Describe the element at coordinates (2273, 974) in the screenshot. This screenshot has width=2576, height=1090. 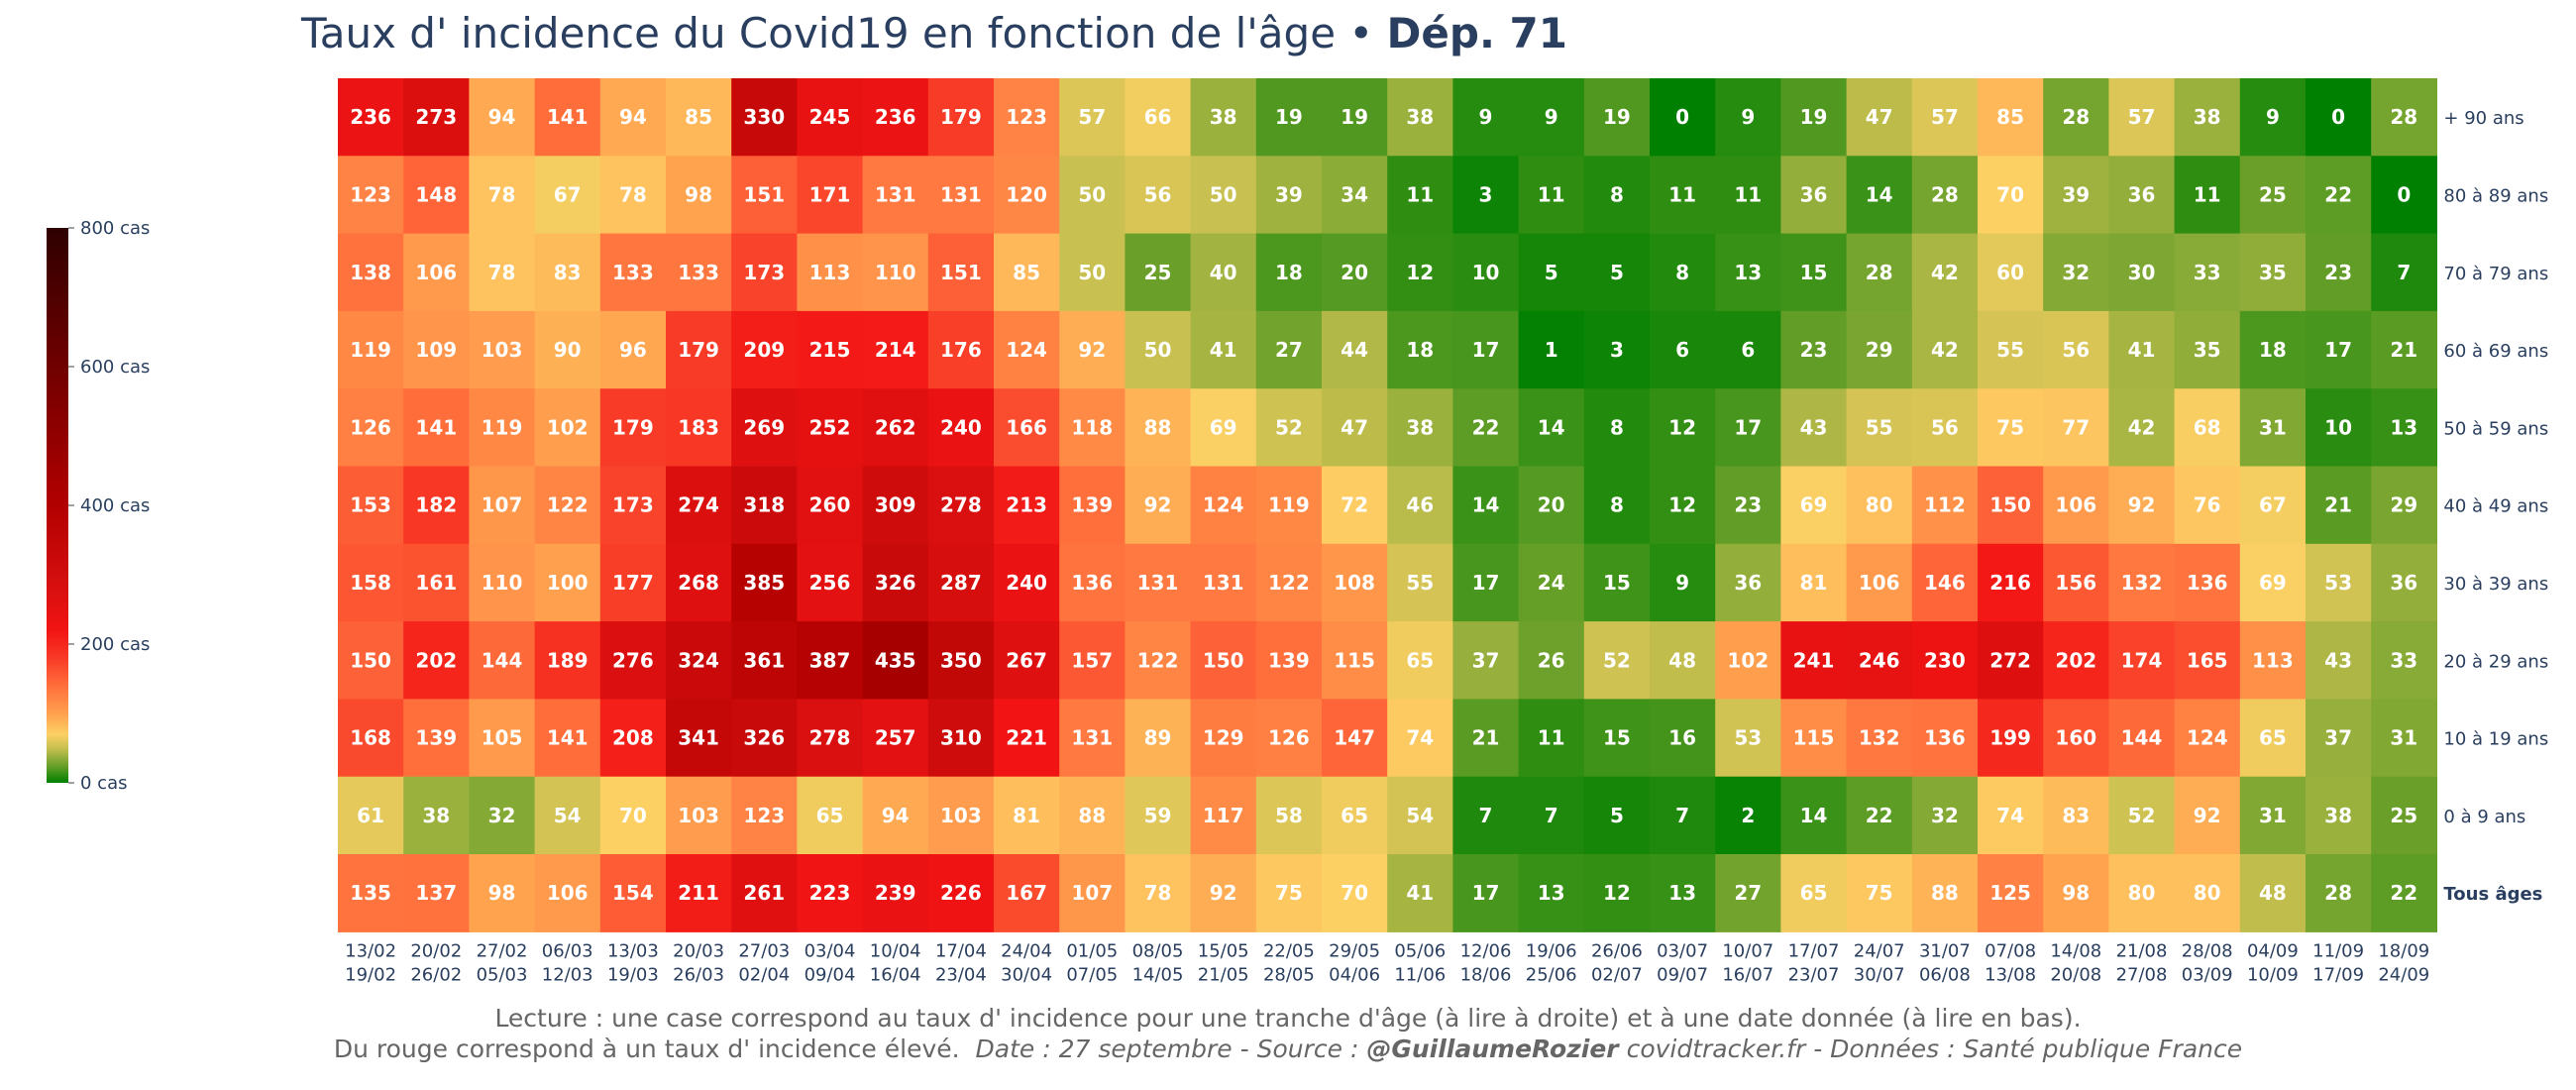
I see `column-label-end: 10/09` at that location.